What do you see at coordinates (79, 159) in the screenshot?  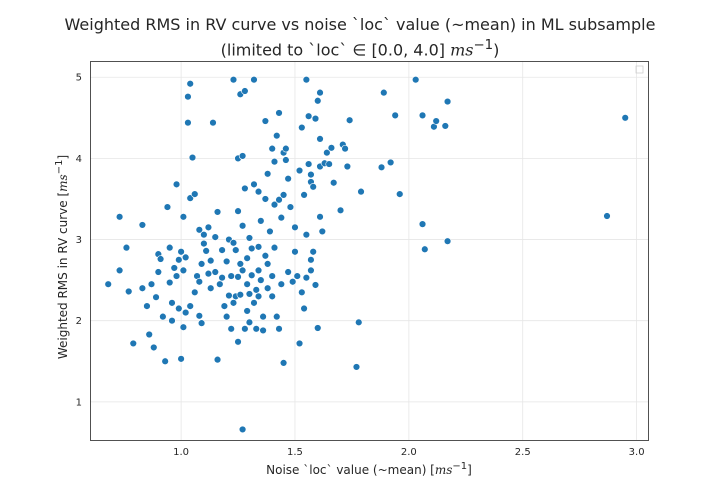 I see `y-tick-label: 4` at bounding box center [79, 159].